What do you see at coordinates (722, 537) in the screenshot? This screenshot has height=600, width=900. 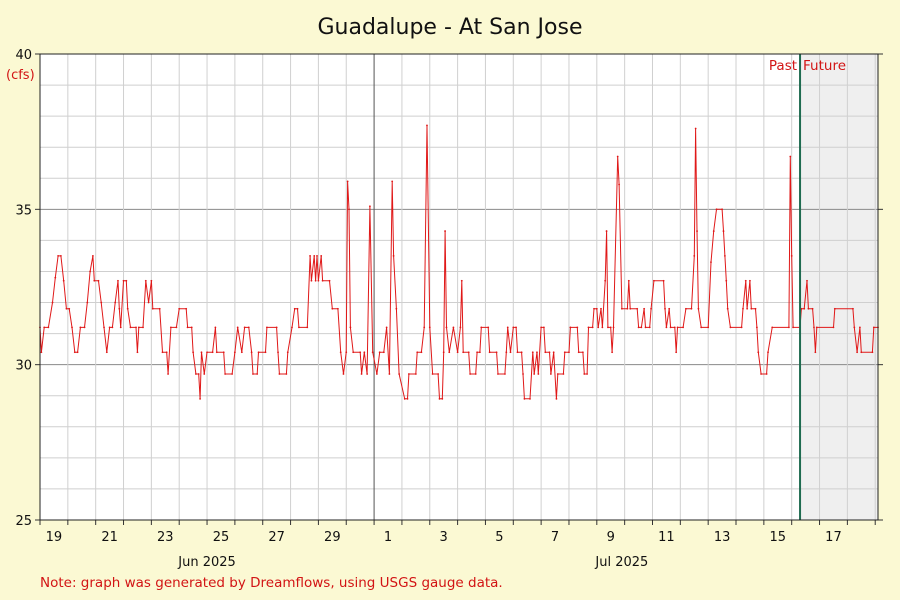 I see `x-tick-label: 13` at bounding box center [722, 537].